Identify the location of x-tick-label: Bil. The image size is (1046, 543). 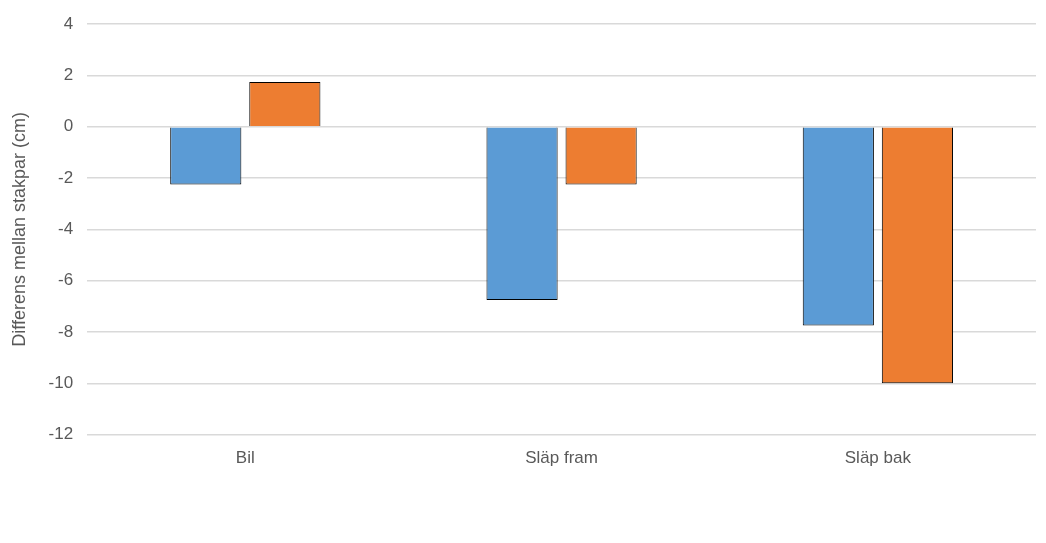
(245, 458).